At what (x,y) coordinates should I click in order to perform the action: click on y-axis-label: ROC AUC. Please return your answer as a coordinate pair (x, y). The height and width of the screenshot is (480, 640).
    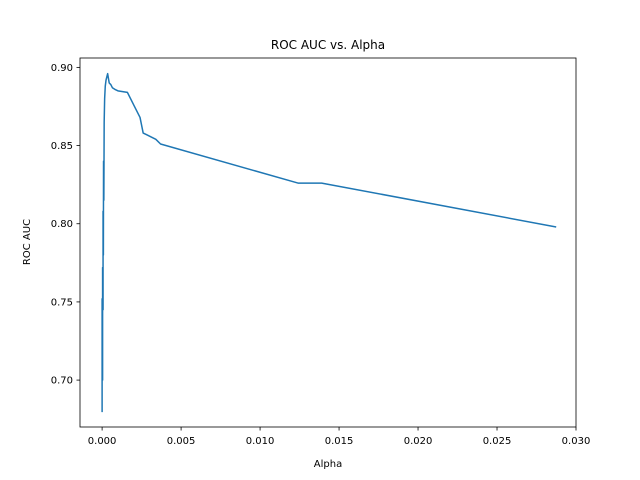
    Looking at the image, I should click on (27, 242).